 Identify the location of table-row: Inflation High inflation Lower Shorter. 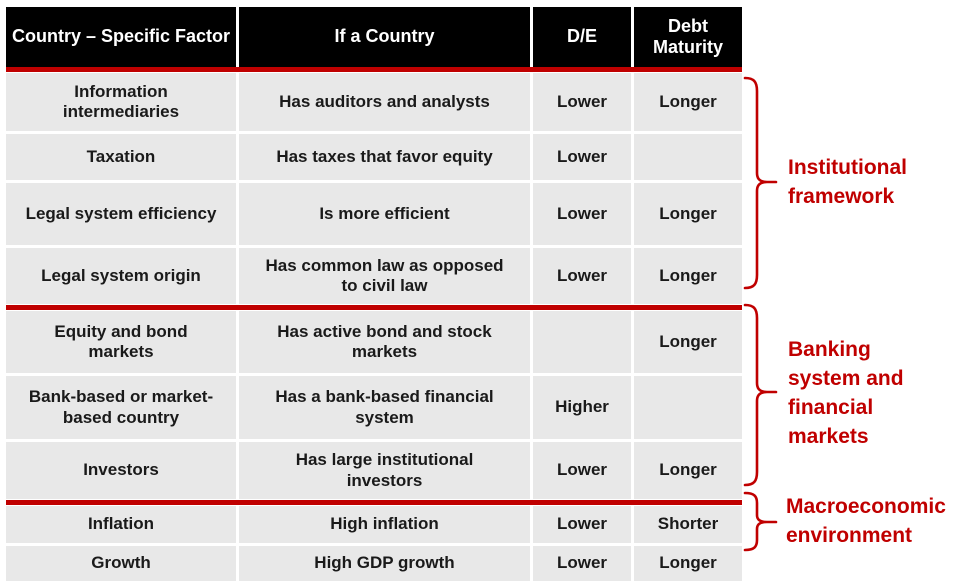
(374, 524).